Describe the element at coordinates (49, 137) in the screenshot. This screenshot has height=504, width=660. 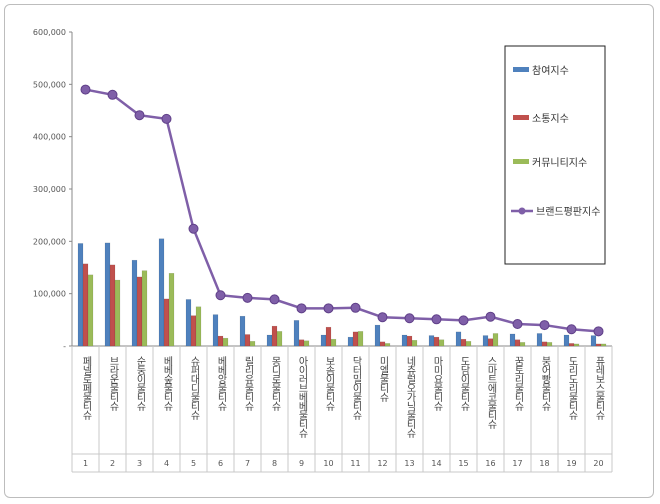
I see `y-tick-label: 400,000` at that location.